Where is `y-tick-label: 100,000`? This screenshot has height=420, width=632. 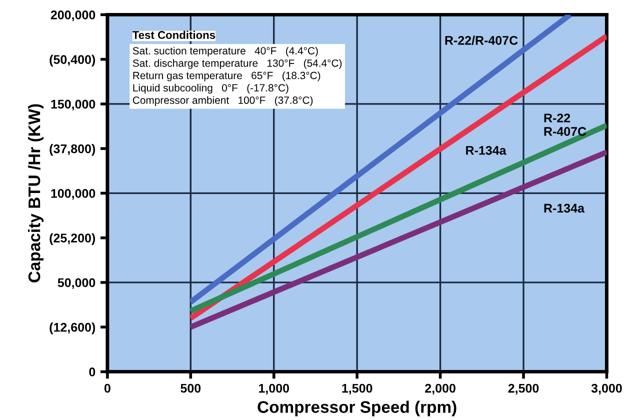
y-tick-label: 100,000 is located at coordinates (73, 194).